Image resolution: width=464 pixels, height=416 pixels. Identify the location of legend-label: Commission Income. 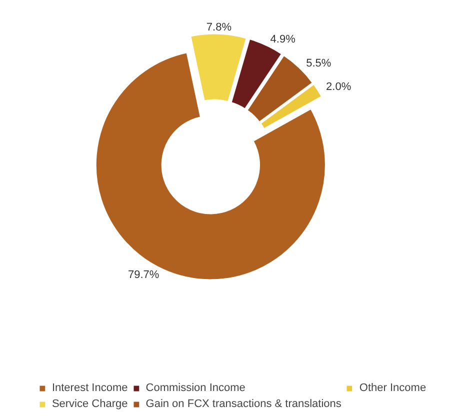
(196, 388).